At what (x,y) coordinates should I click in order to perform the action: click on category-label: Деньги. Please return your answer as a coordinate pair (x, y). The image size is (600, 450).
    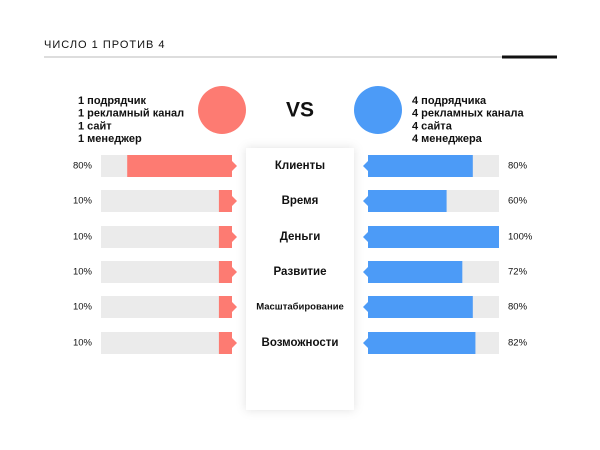
    Looking at the image, I should click on (300, 237).